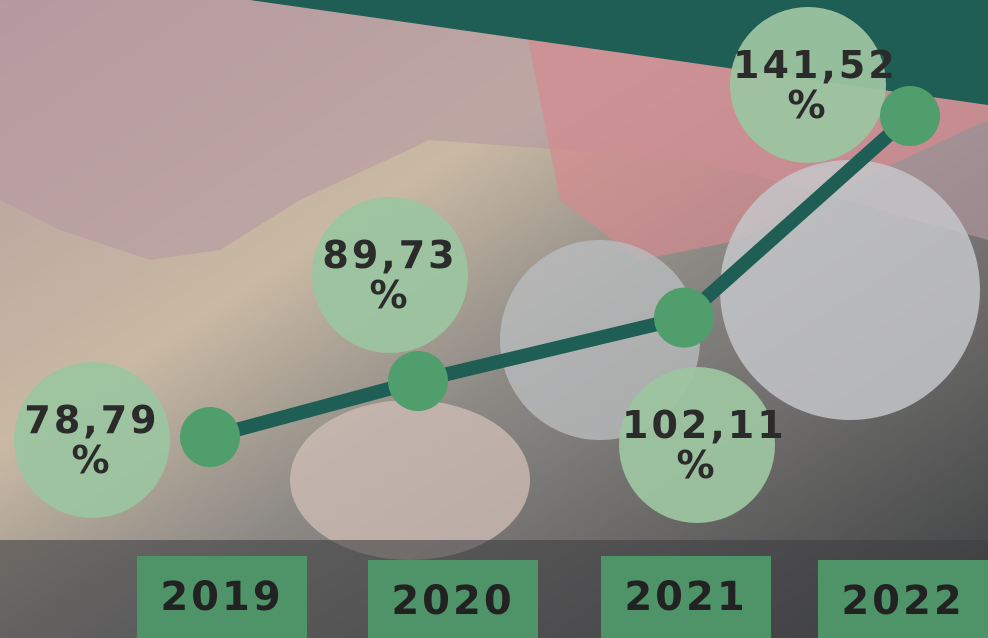 The width and height of the screenshot is (988, 638). I want to click on coin, so click(850, 290).